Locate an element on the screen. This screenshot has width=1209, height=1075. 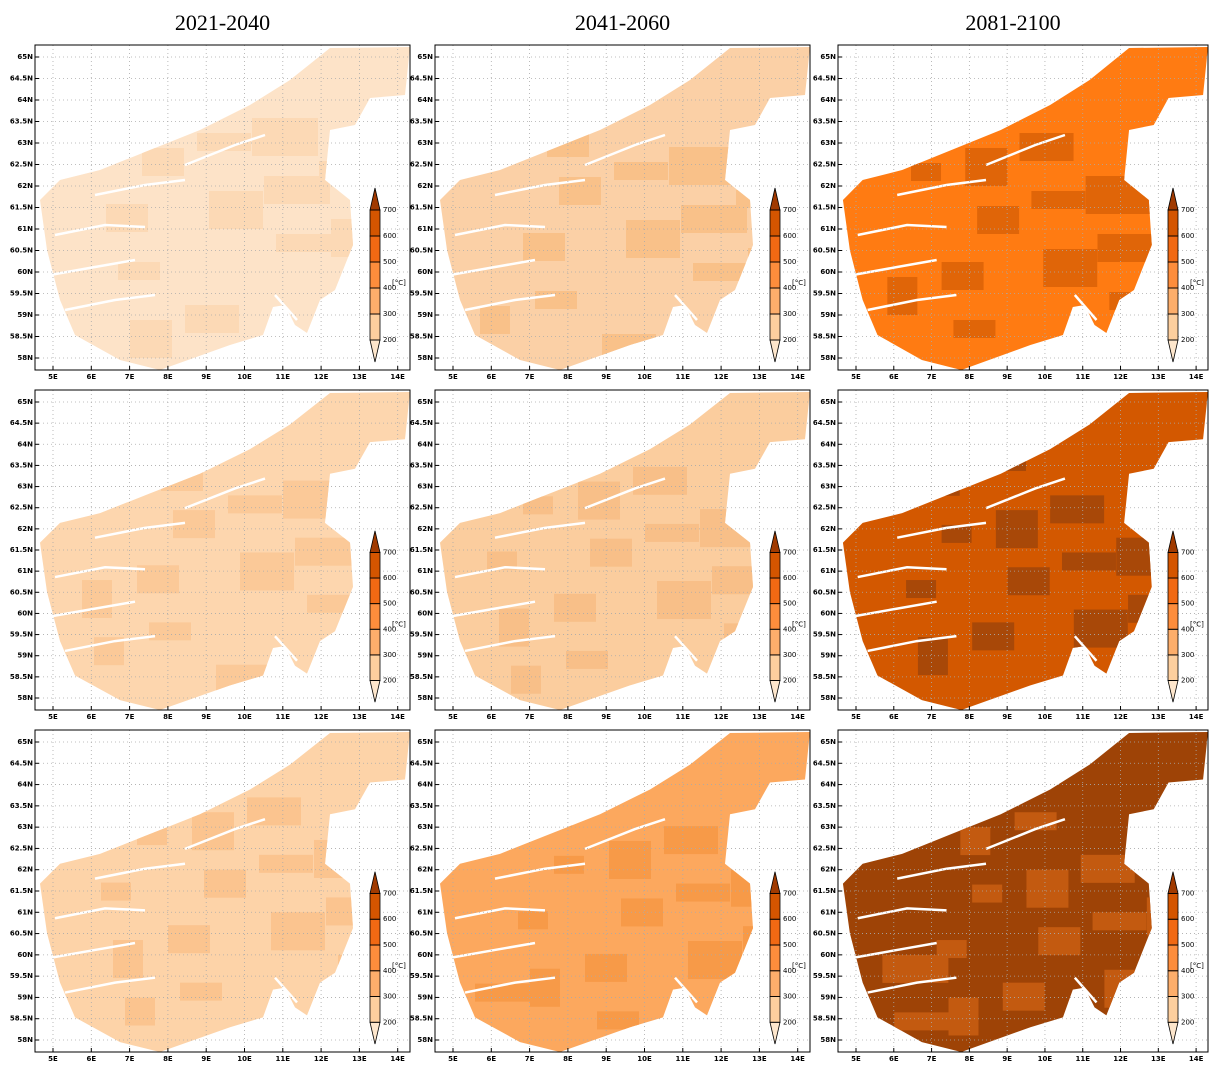
column-title: 2081-2100 is located at coordinates (1012, 22).